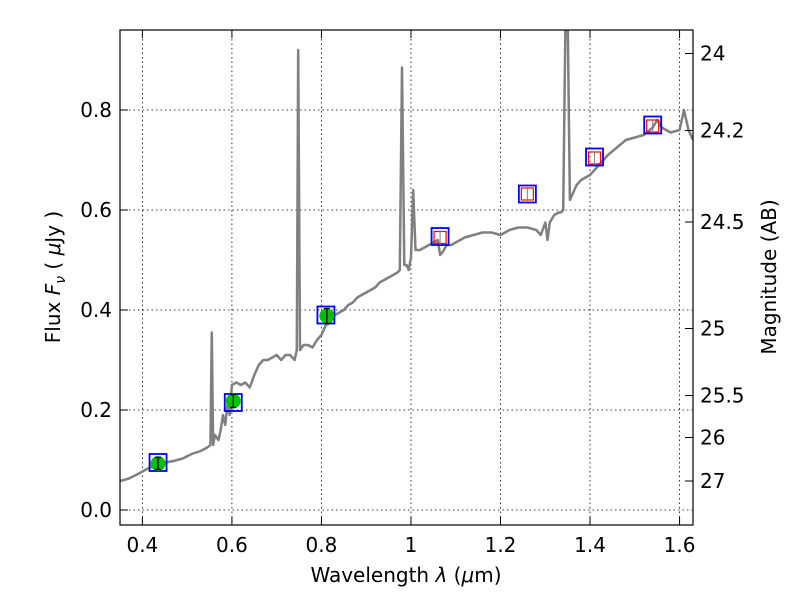 Image resolution: width=800 pixels, height=604 pixels. I want to click on x-axis-label: Wavelength λ (μm), so click(405, 575).